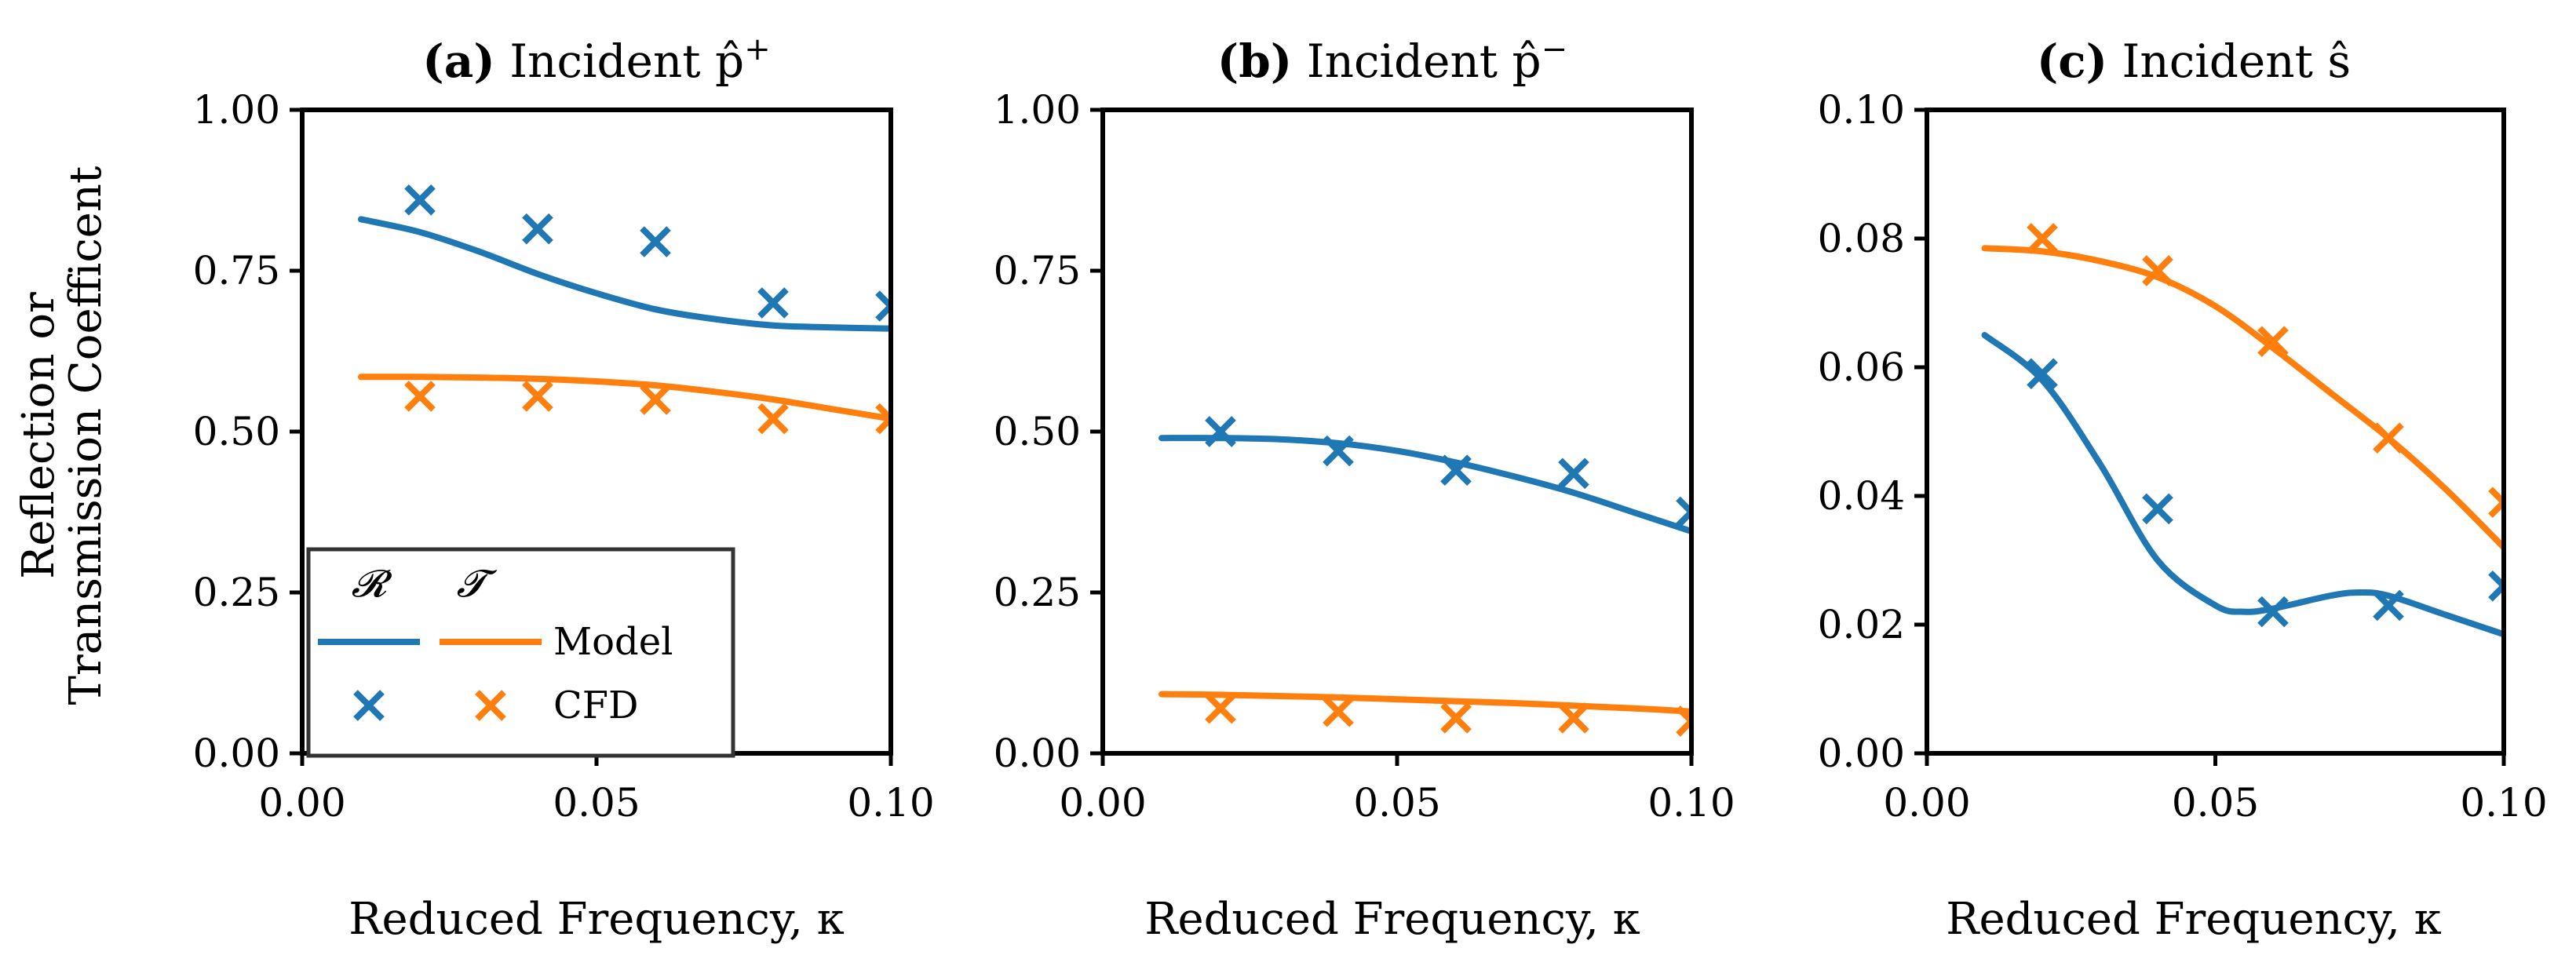 This screenshot has height=966, width=2576. I want to click on panel-a-model-t-line, so click(624, 398).